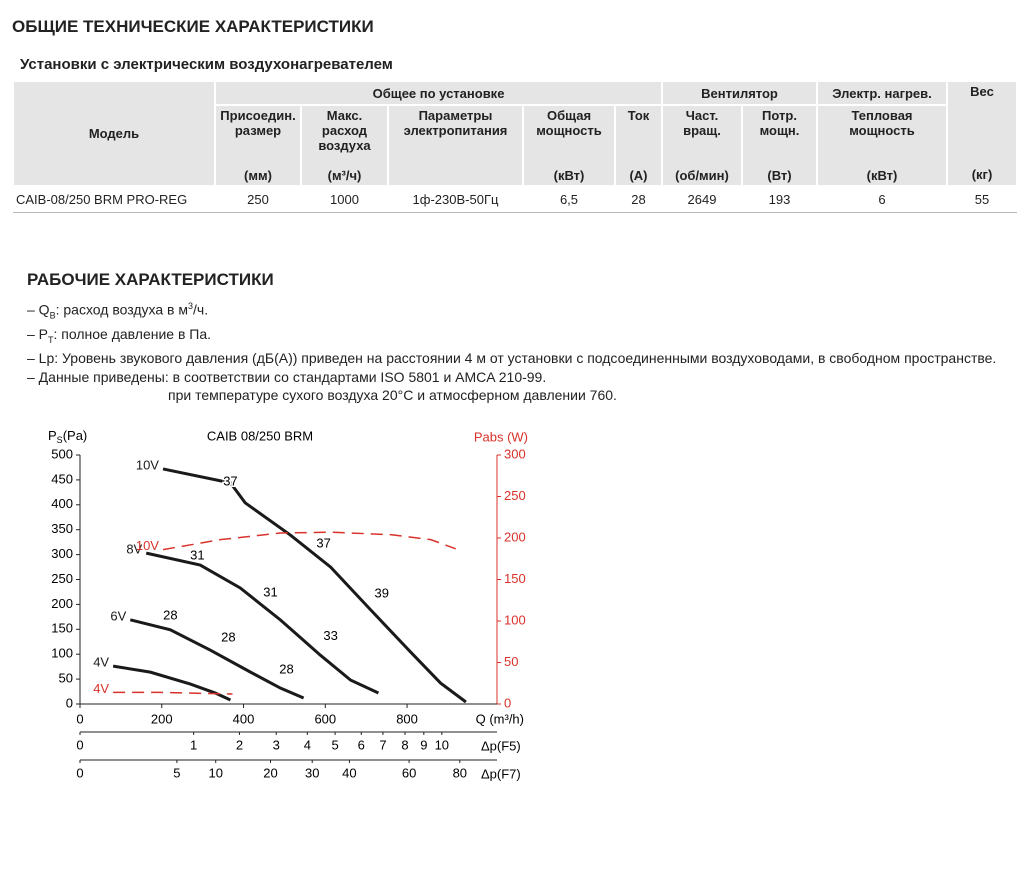 The height and width of the screenshot is (877, 1030). What do you see at coordinates (114, 199) in the screenshot?
I see `cell: CAIB-08/250 BRM PRO-REG` at bounding box center [114, 199].